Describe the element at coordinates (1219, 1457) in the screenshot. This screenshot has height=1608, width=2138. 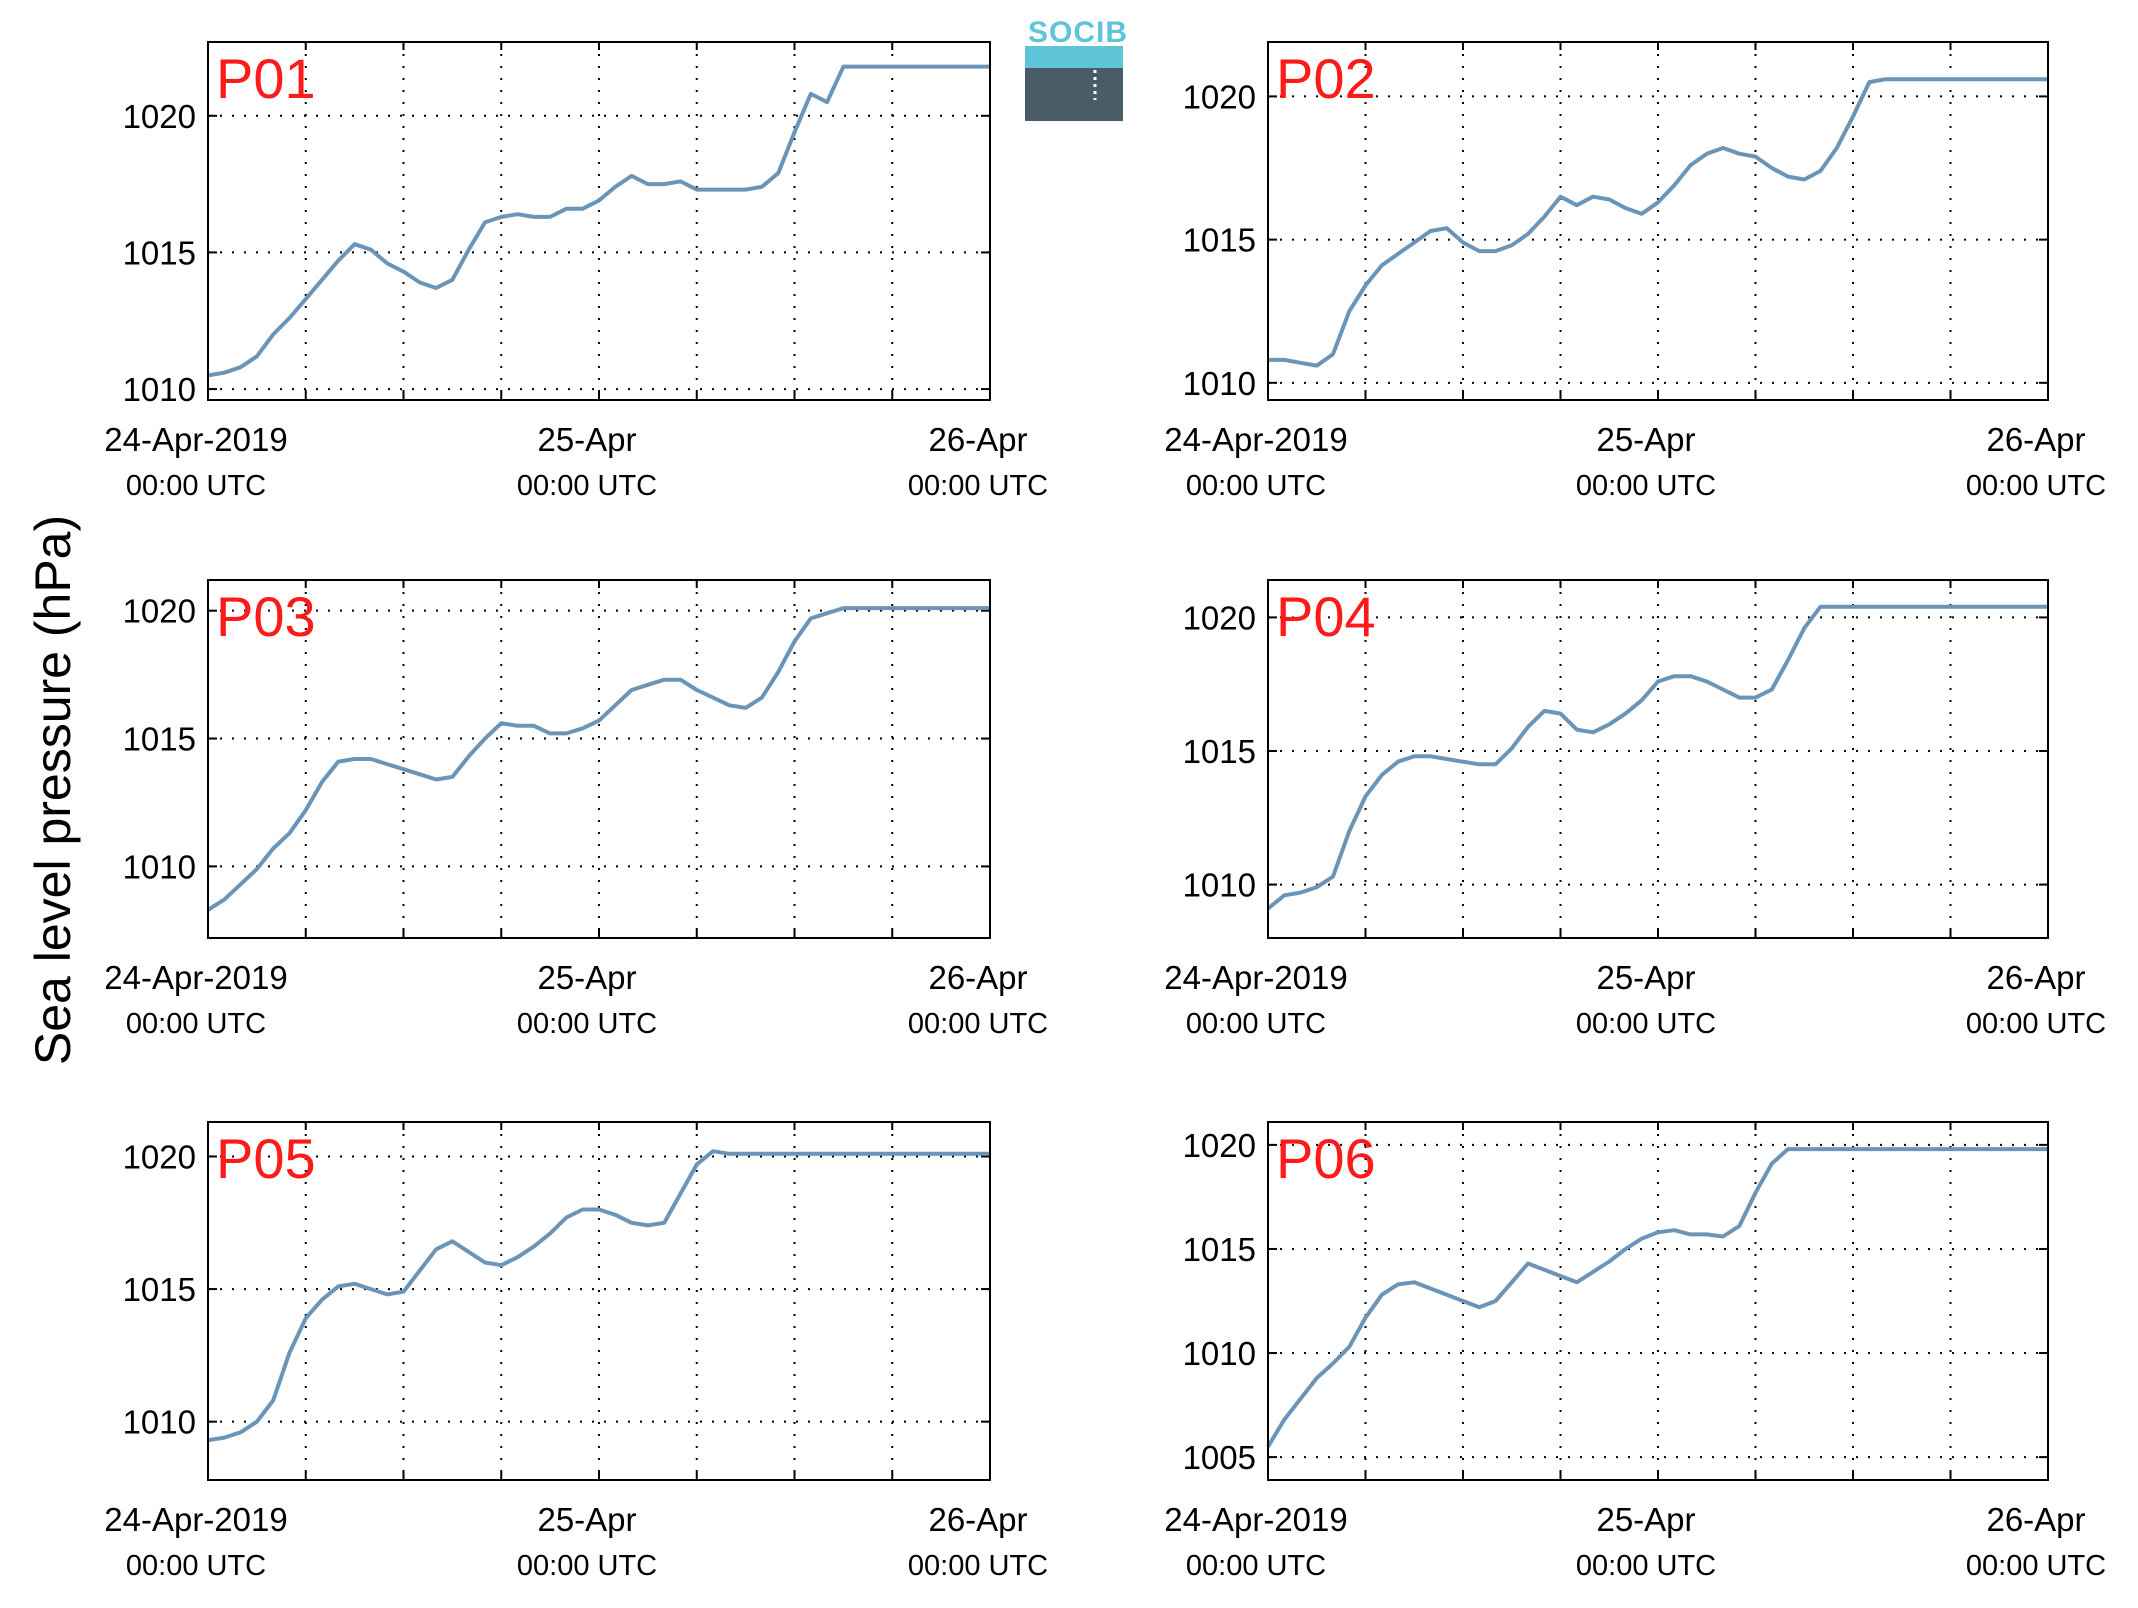
I see `y-tick-label: 1005` at that location.